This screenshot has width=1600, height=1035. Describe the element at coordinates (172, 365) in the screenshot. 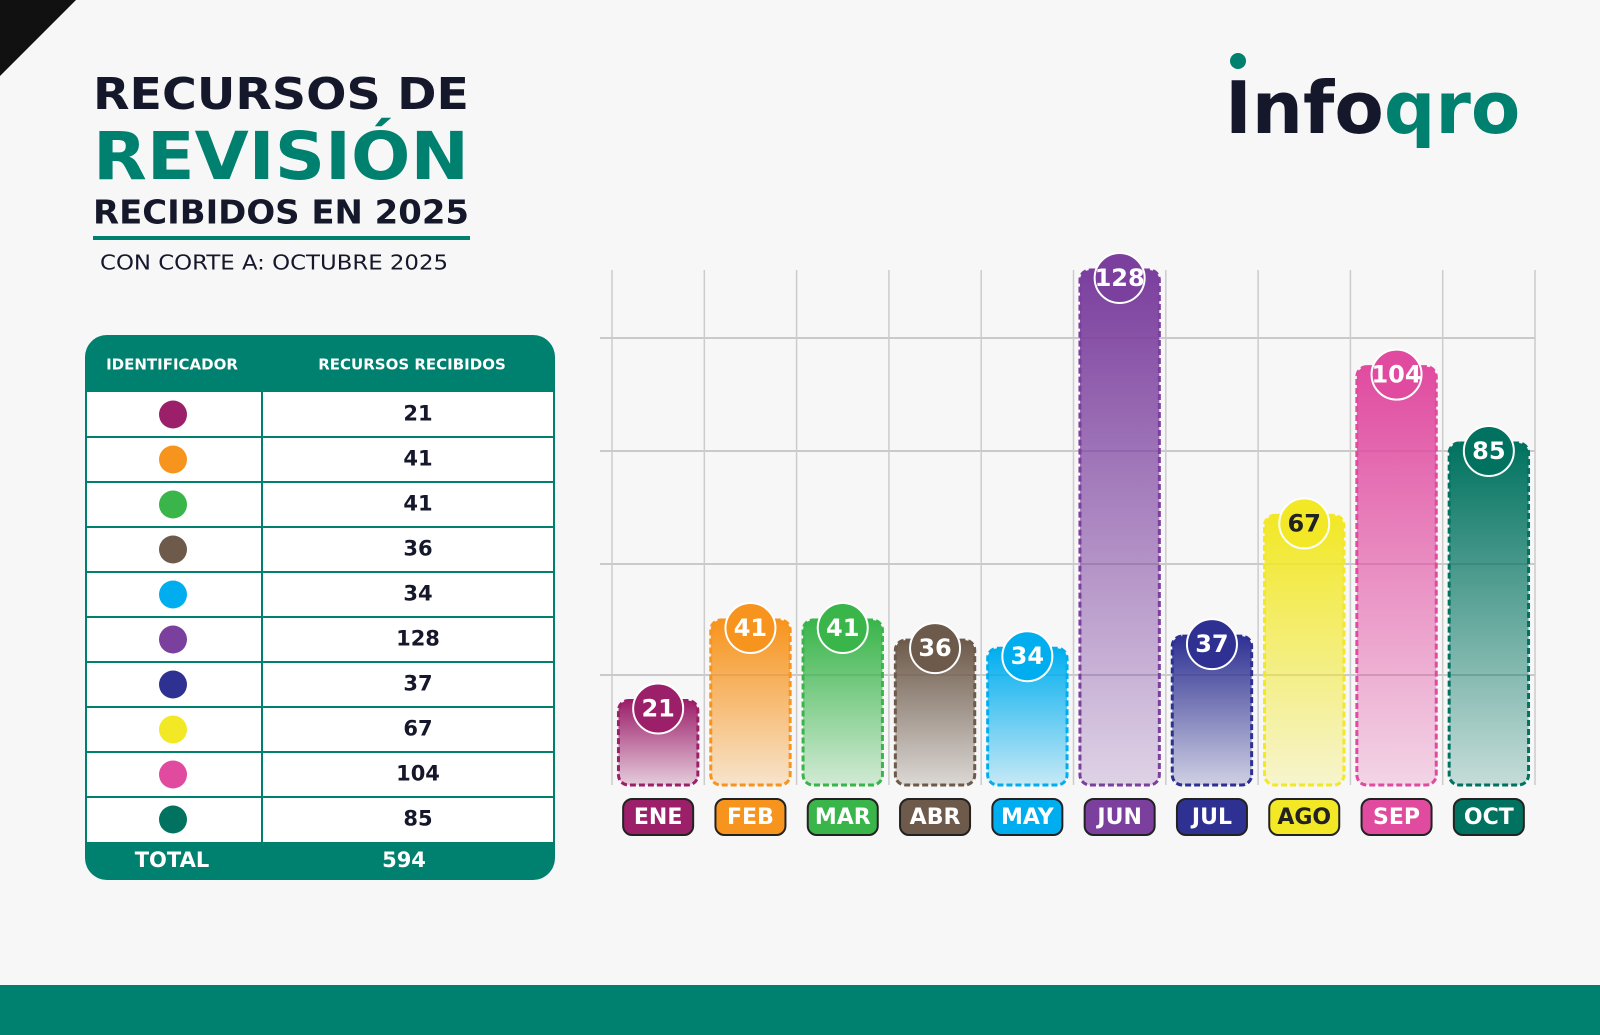

I see `column-header: IDENTIFICADOR` at that location.